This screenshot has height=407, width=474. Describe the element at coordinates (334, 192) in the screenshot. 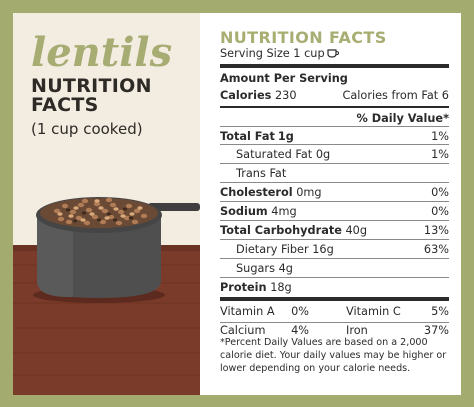

I see `nutrient-row-cholesterol: Cholesterol 0mg 0%` at that location.